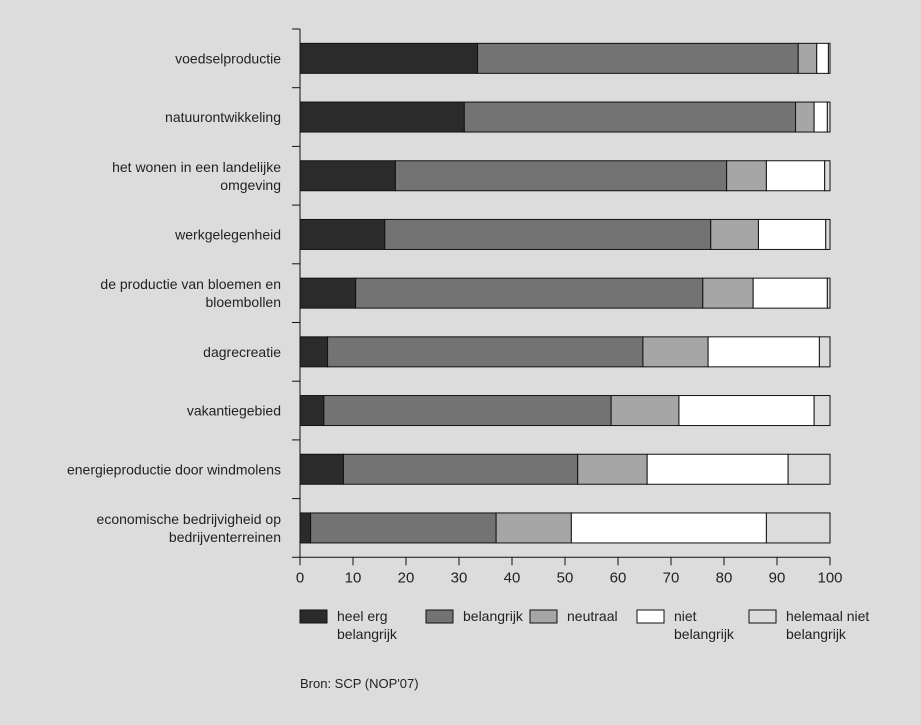 The height and width of the screenshot is (725, 921). What do you see at coordinates (827, 625) in the screenshot?
I see `legend-label: helemaal niet belangrijk` at bounding box center [827, 625].